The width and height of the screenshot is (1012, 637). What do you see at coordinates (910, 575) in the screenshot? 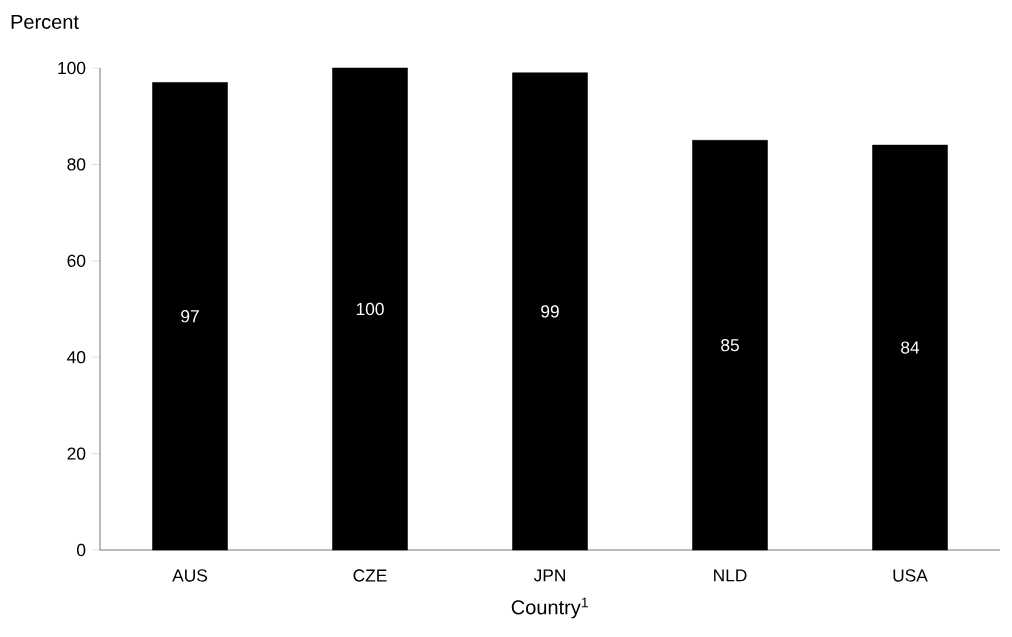
I see `x-tick-label: USA` at bounding box center [910, 575].